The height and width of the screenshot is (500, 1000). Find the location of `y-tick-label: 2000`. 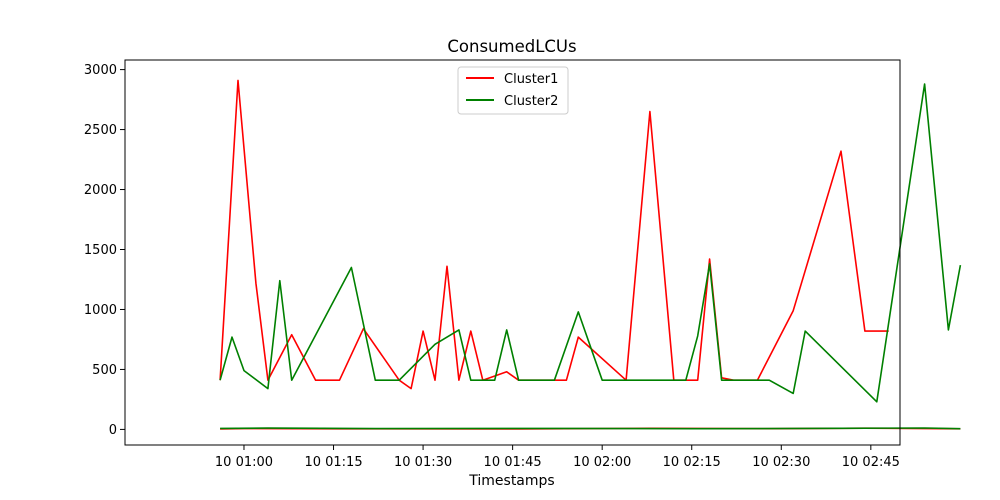

y-tick-label: 2000 is located at coordinates (100, 190).